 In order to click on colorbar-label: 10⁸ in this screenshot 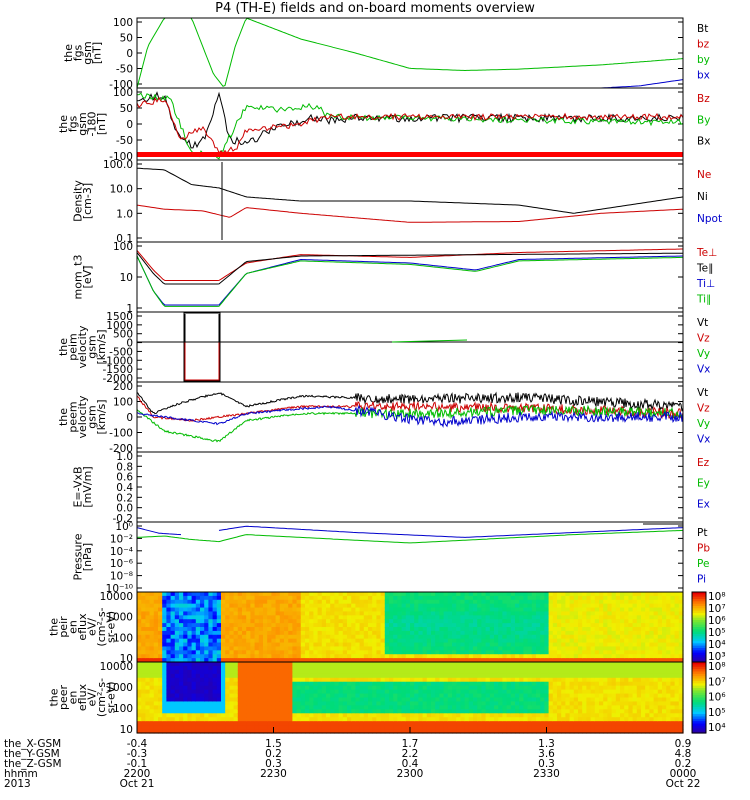, I will do `click(717, 667)`.